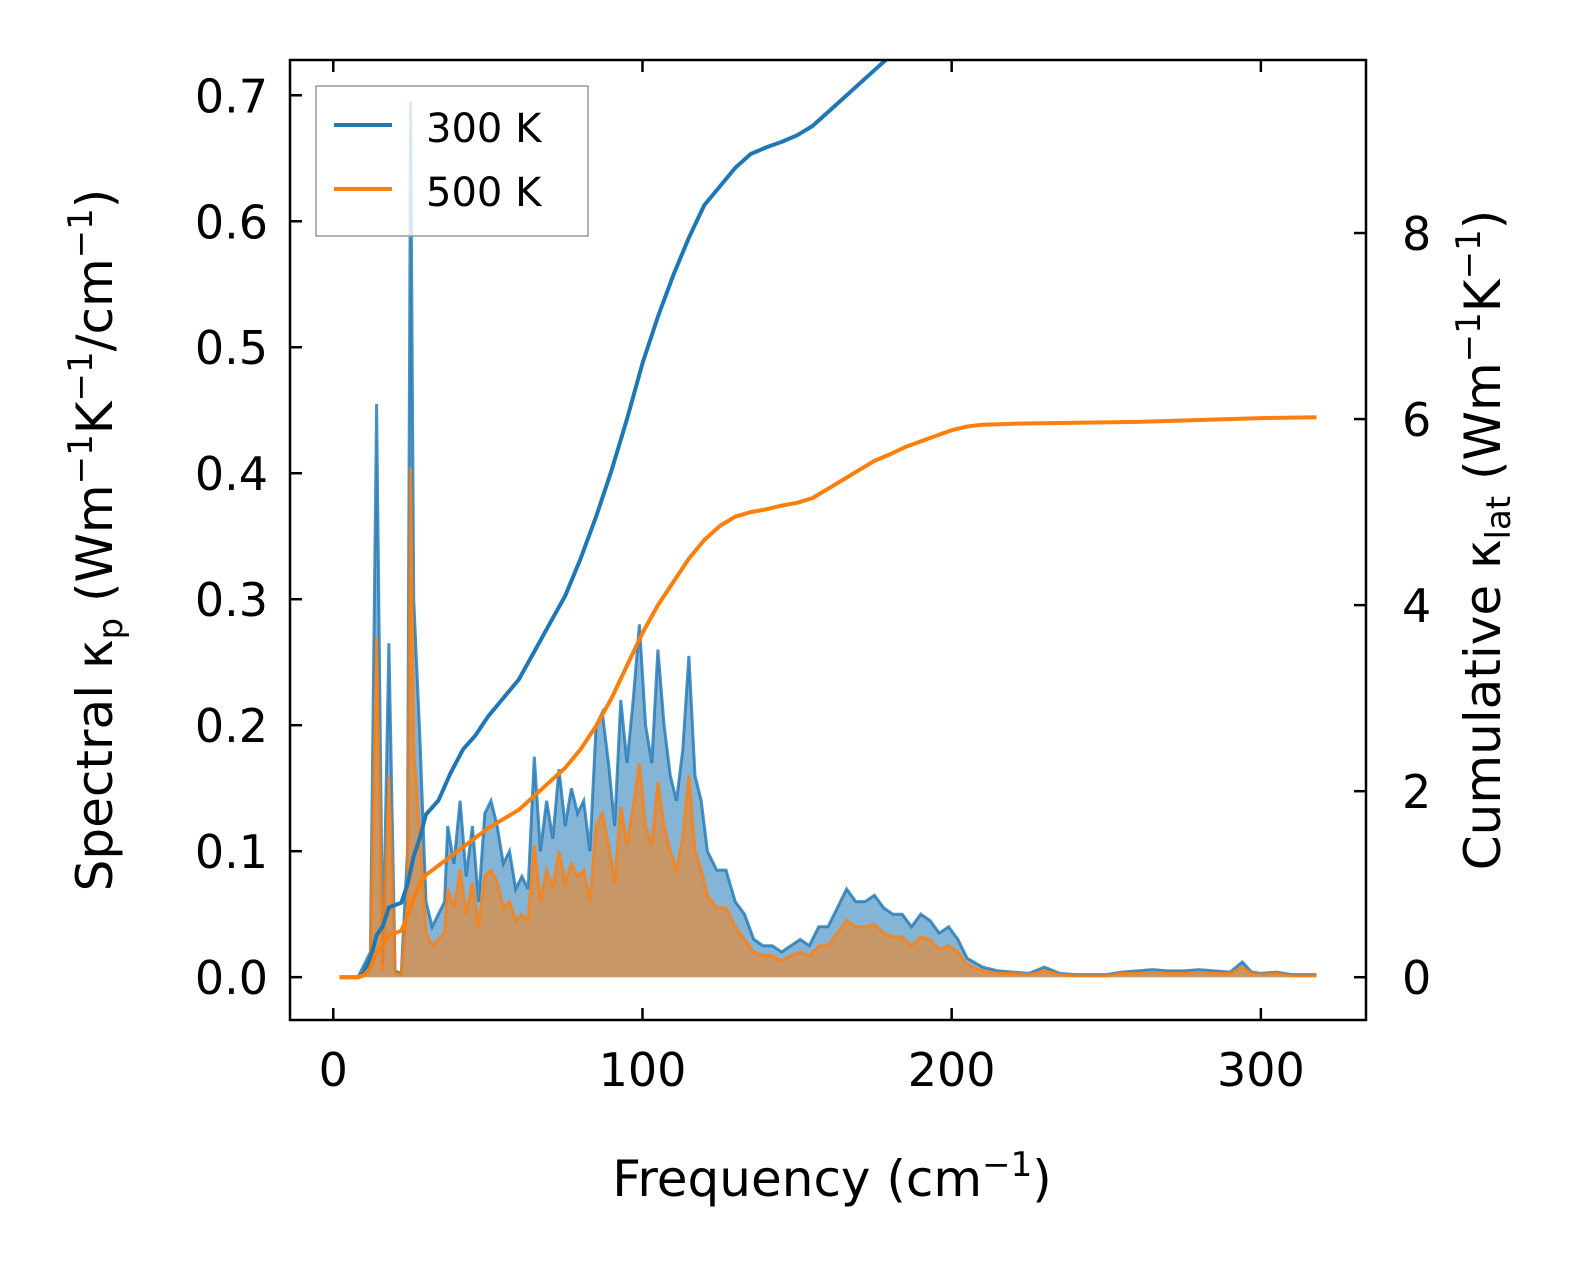  I want to click on y-right-tick-label: 8, so click(1416, 234).